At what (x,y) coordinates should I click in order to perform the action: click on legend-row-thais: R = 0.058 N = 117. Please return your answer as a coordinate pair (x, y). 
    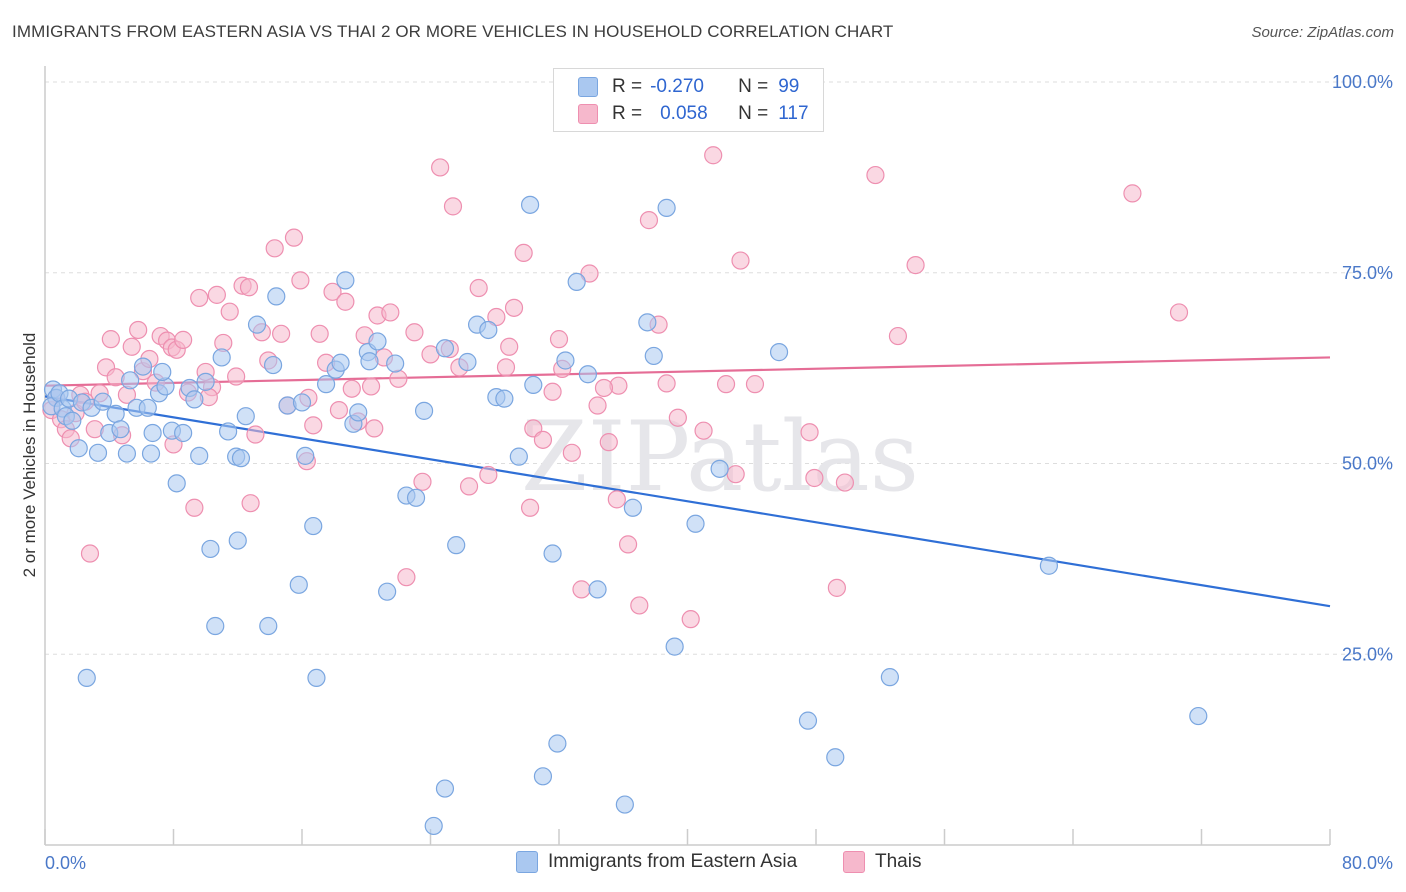
    Looking at the image, I should click on (693, 114).